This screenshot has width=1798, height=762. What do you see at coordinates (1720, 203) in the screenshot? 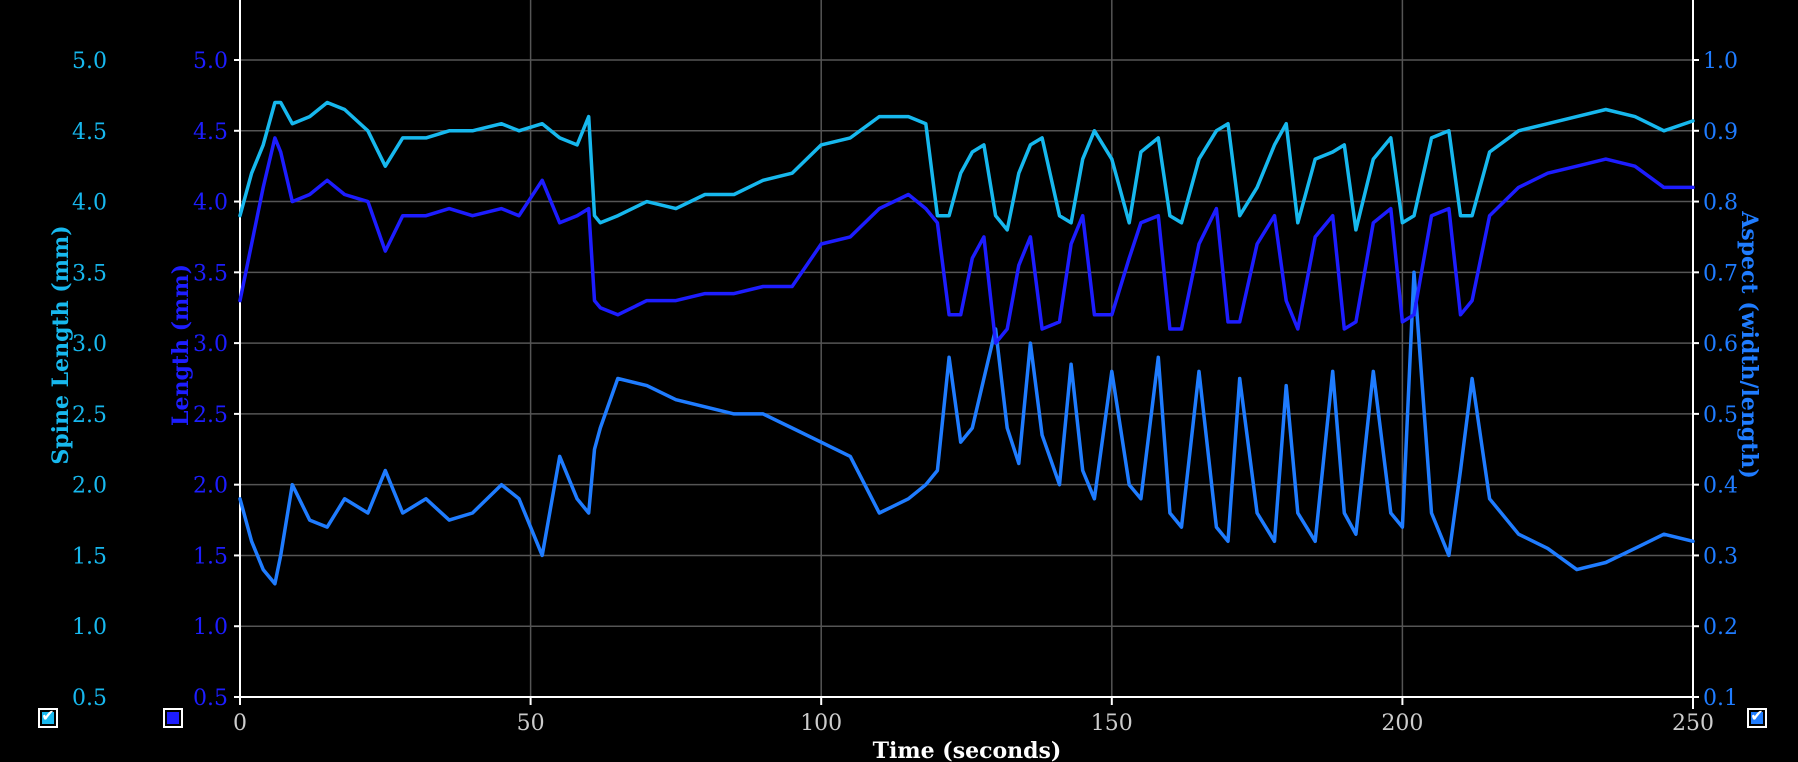
I see `aspect-tick-label: 0.8` at bounding box center [1720, 203].